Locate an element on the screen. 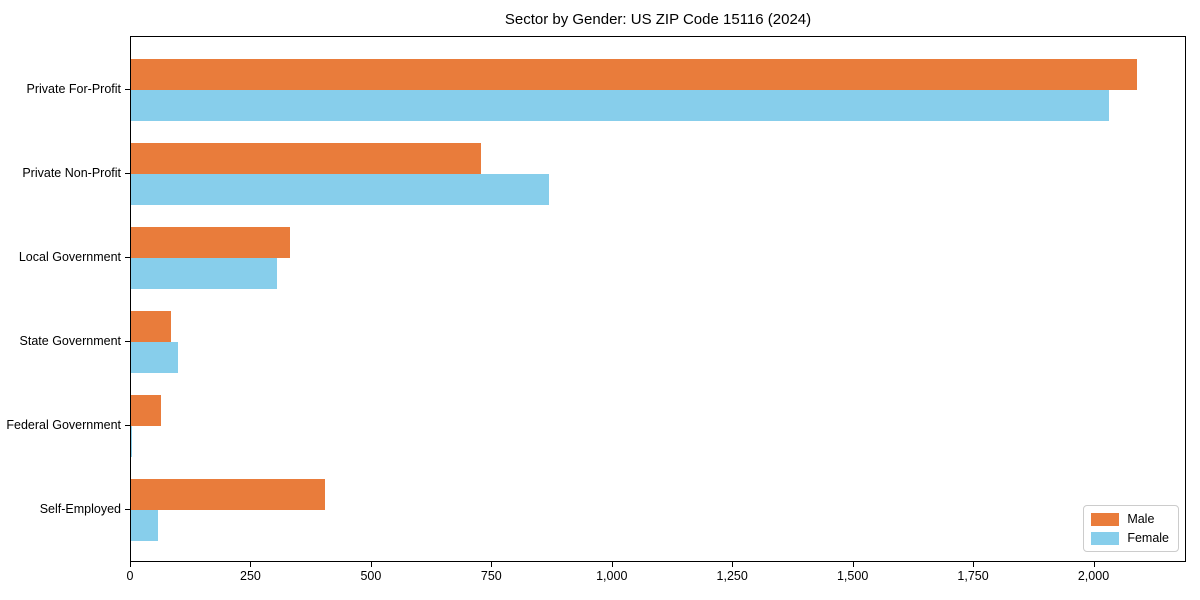 This screenshot has height=600, width=1200. bar-male-self-employed is located at coordinates (228, 494).